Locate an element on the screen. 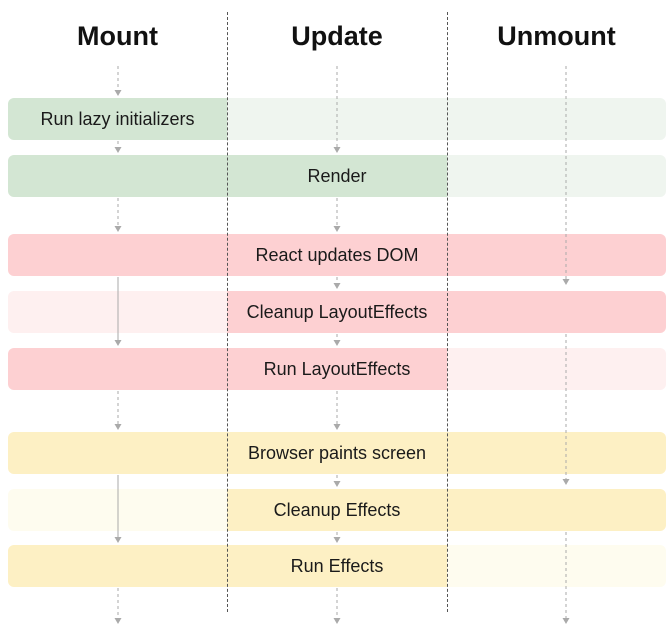  phase-label: Run LayoutEffects is located at coordinates (337, 368).